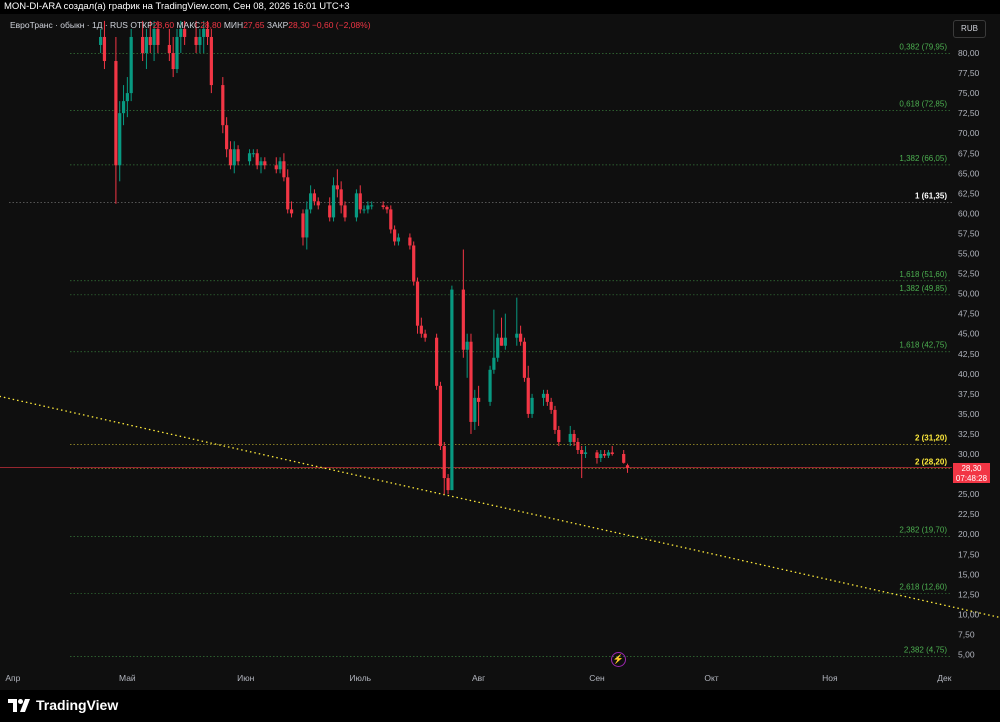 The image size is (1000, 722). Describe the element at coordinates (969, 374) in the screenshot. I see `y-axis-tick-label: 40,00` at that location.